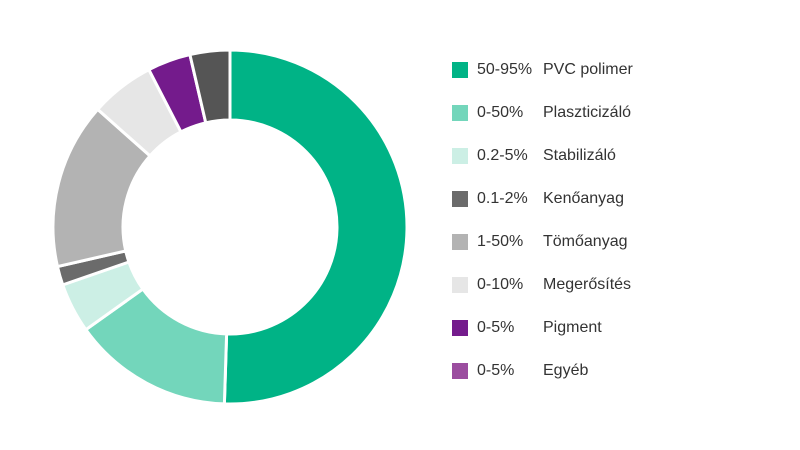 The image size is (800, 450). I want to click on legend-label: PVC polimer, so click(588, 69).